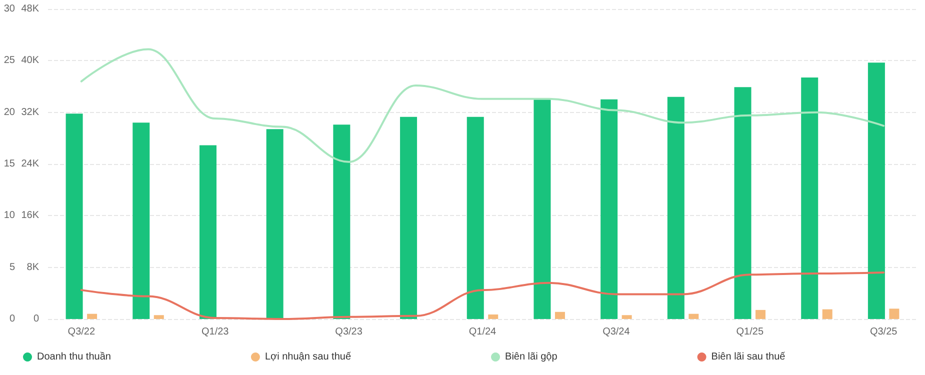  I want to click on y-tick-label: 15, so click(10, 164).